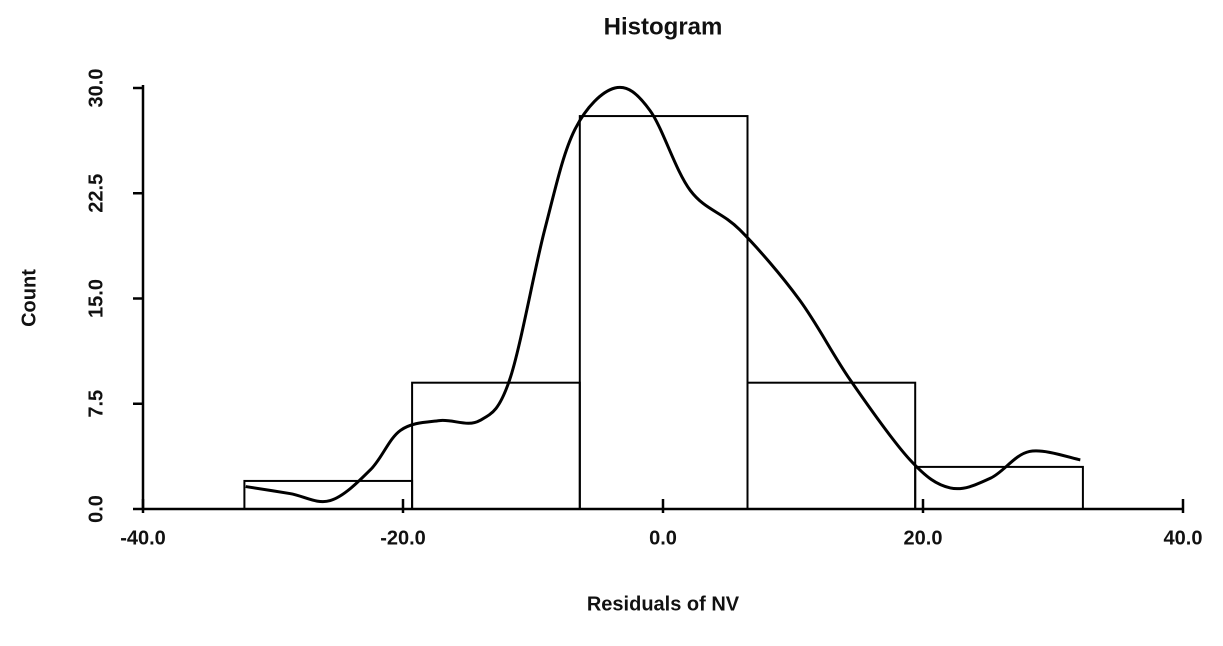 Image resolution: width=1223 pixels, height=646 pixels. I want to click on y-tick-label: 0.0, so click(96, 509).